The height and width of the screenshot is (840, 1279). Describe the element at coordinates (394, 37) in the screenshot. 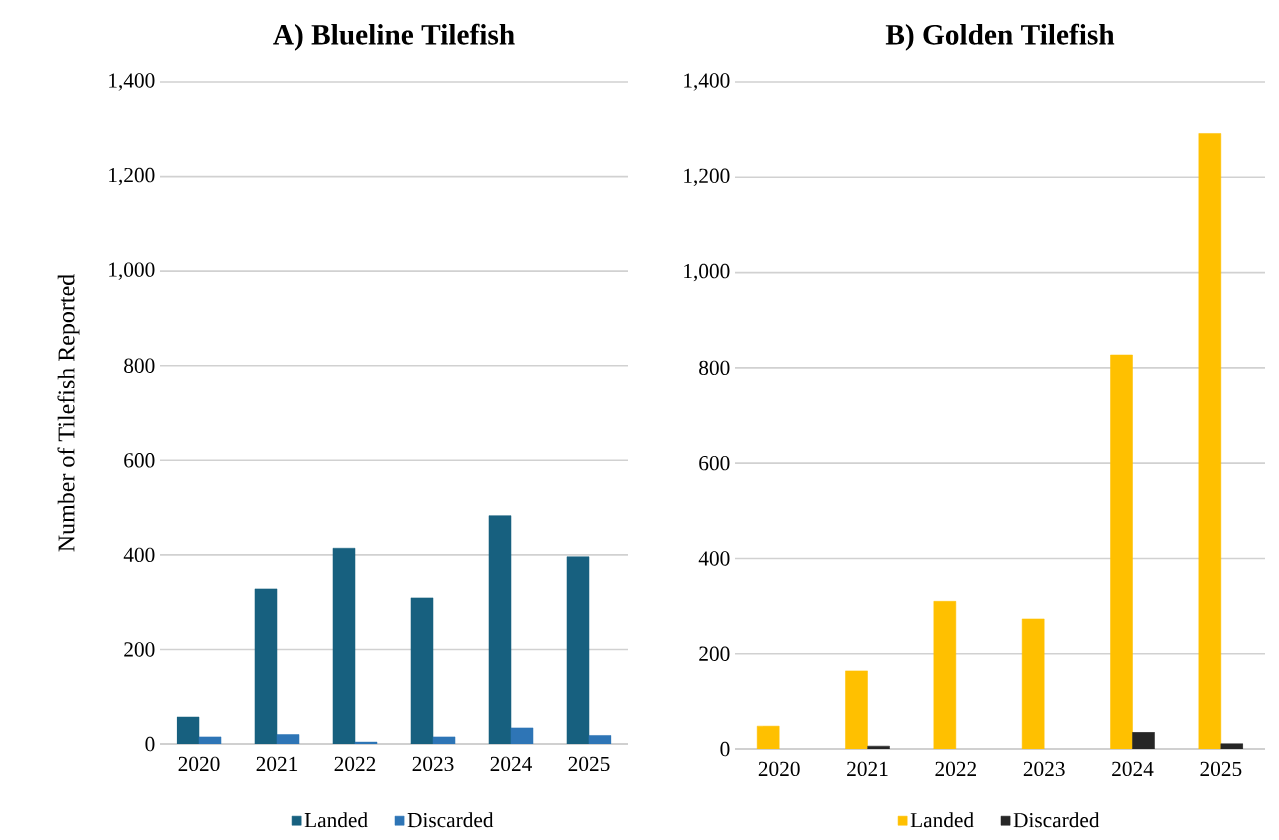

I see `chart-title: A) Blueline Tilefish` at that location.